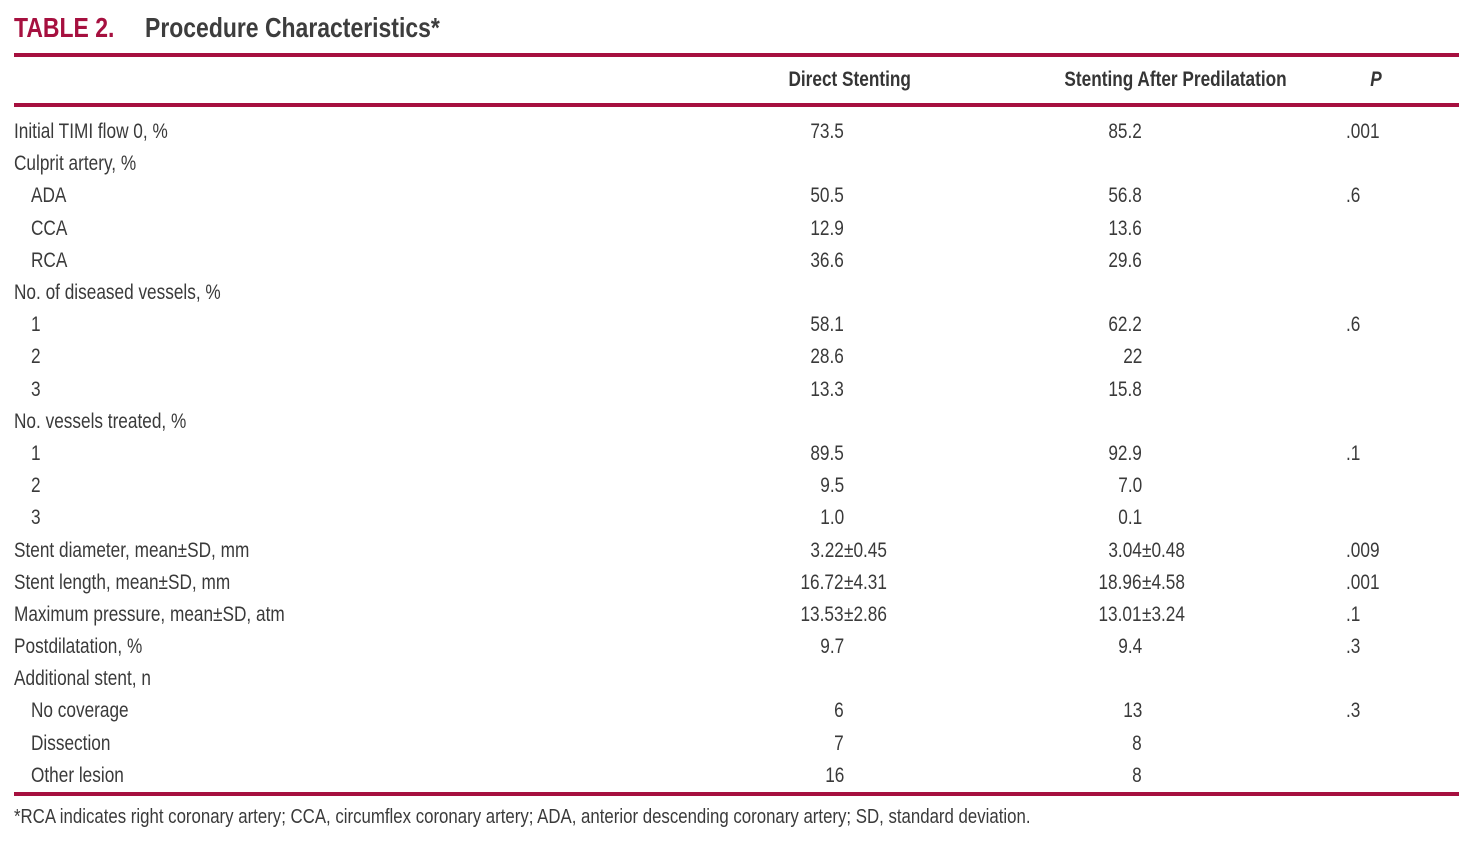 This screenshot has width=1473, height=847. Describe the element at coordinates (827, 132) in the screenshot. I see `direct-stenting-value: 73.5` at that location.